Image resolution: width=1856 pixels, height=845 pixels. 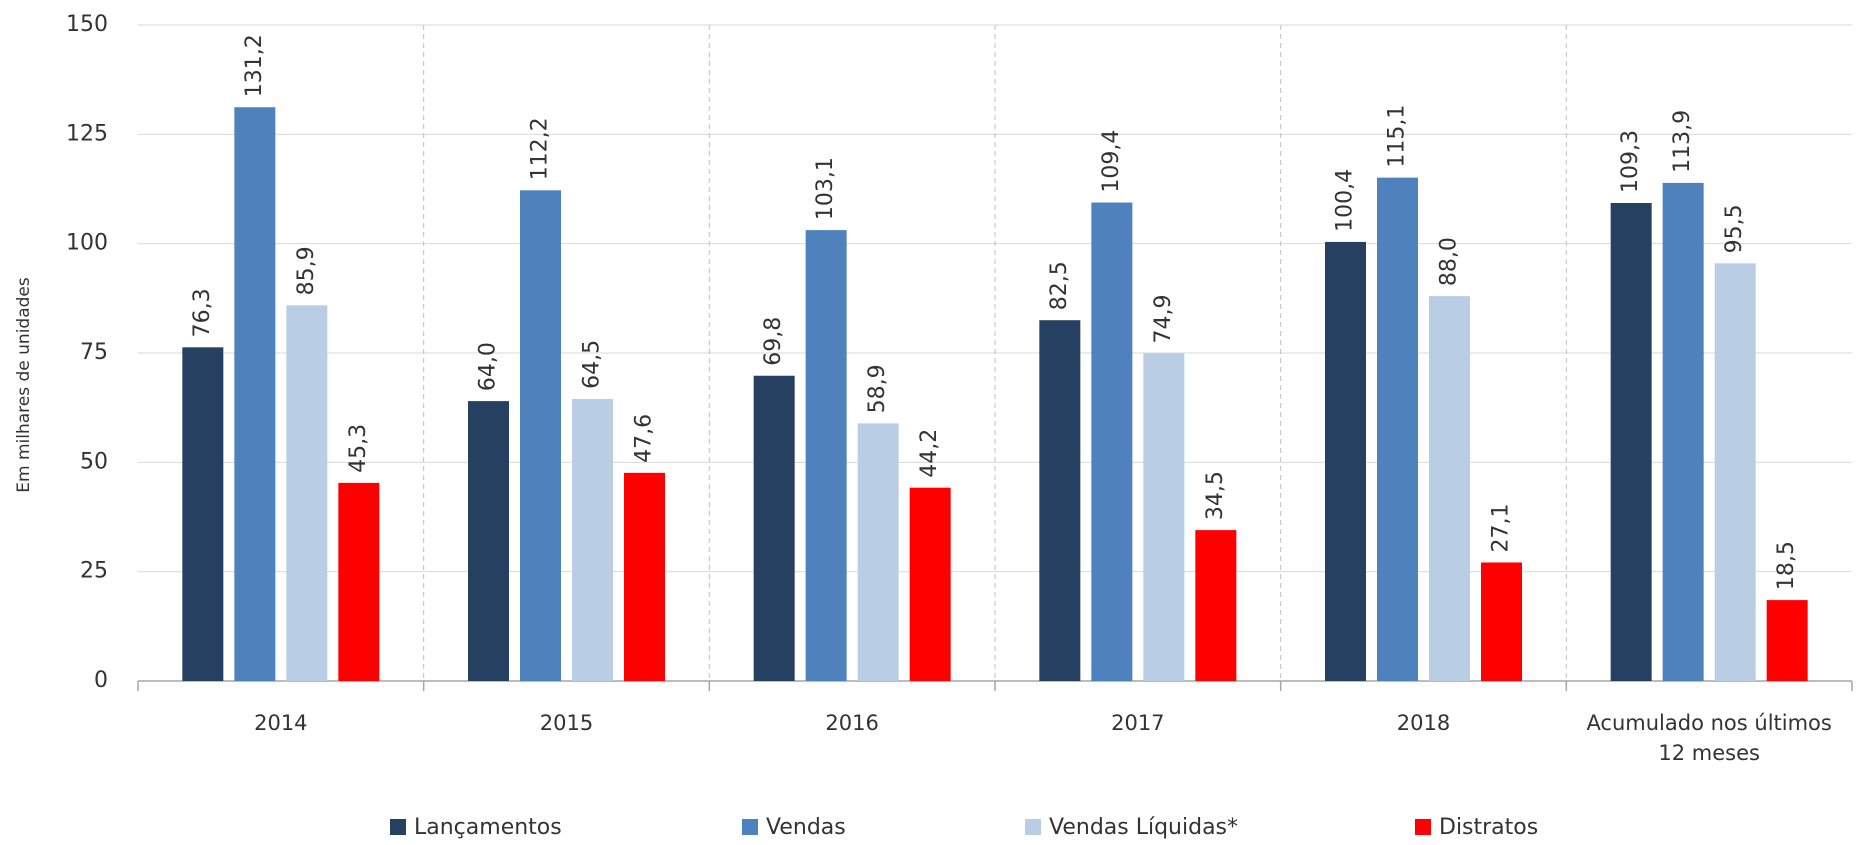 I want to click on data-label: 45,3, so click(x=358, y=448).